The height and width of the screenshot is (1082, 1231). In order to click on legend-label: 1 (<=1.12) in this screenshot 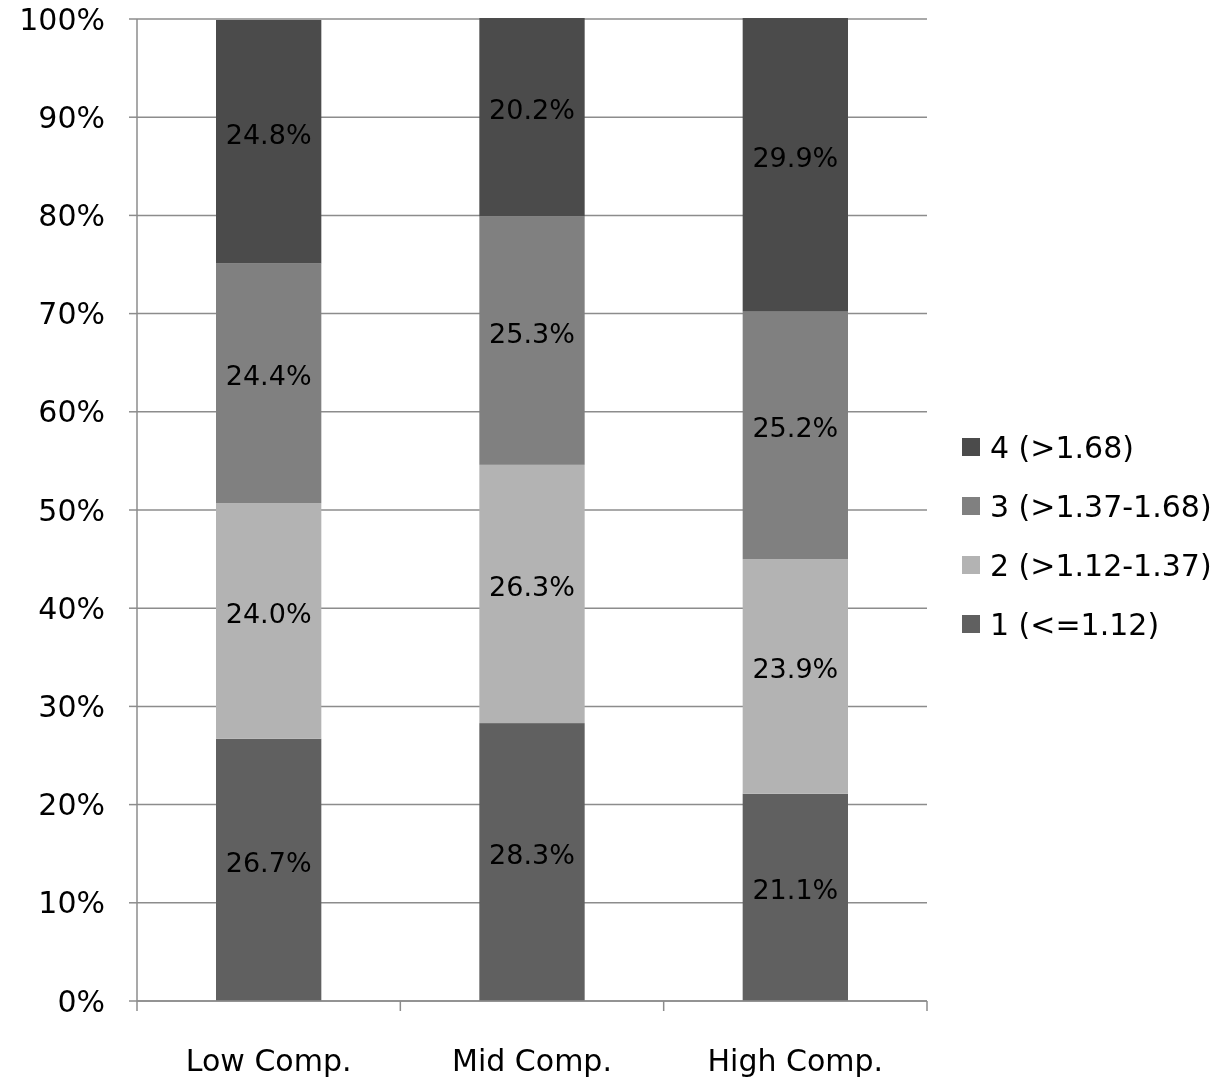, I will do `click(1075, 624)`.